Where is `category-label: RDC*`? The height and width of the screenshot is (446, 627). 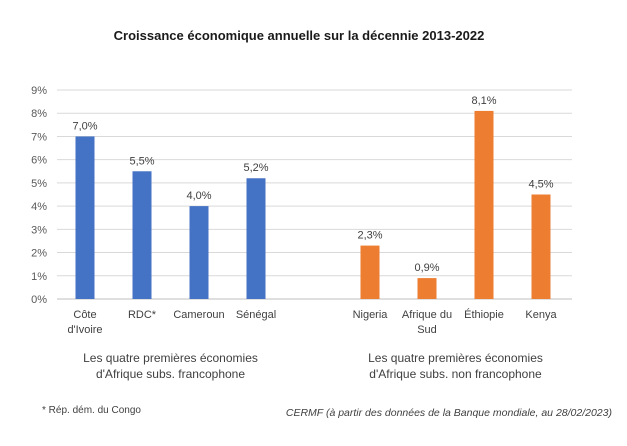 category-label: RDC* is located at coordinates (142, 315).